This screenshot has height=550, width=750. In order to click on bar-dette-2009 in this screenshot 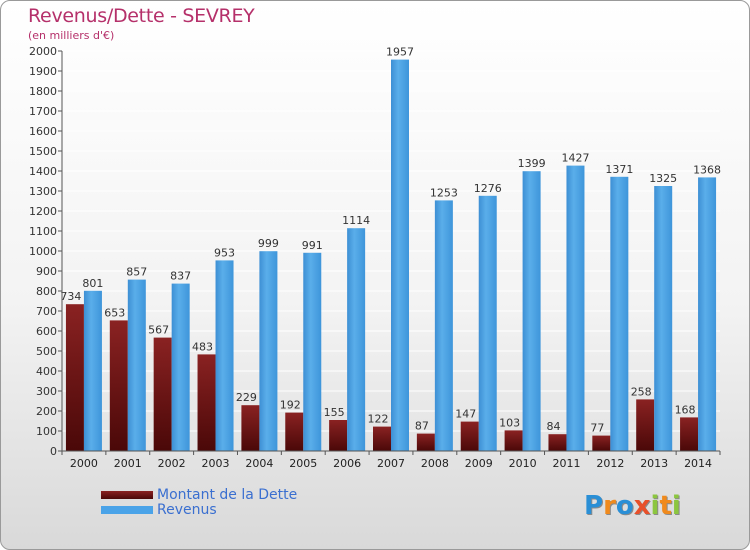, I will do `click(469, 436)`.